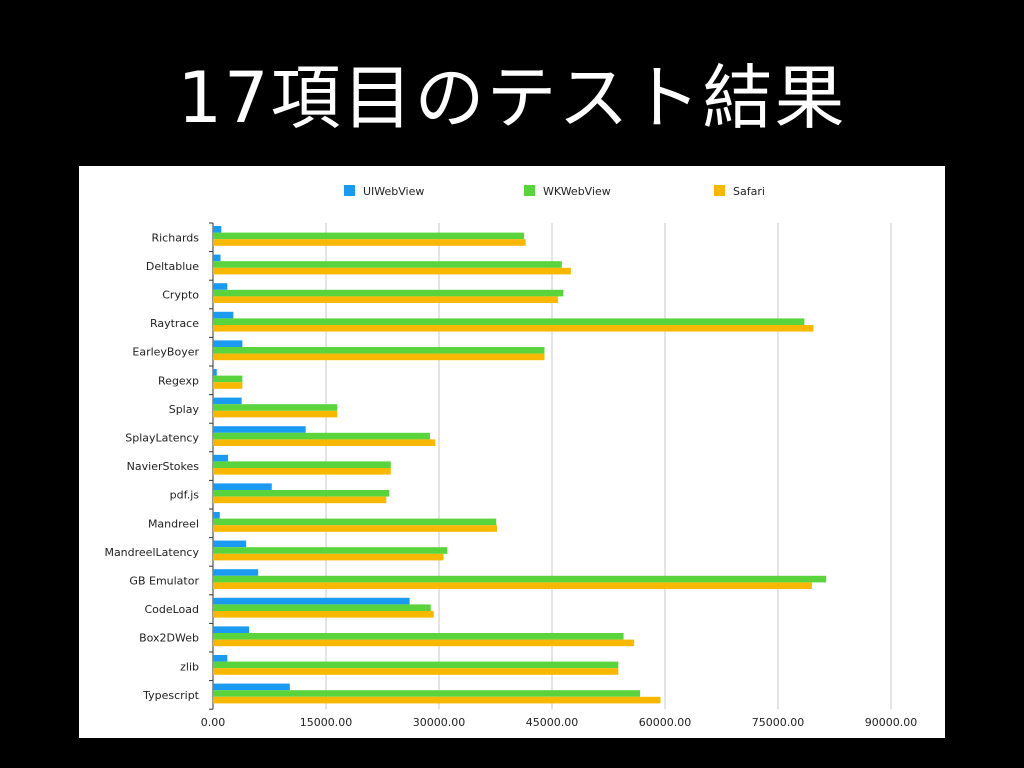 The image size is (1024, 768). I want to click on category-label: zlib, so click(189, 666).